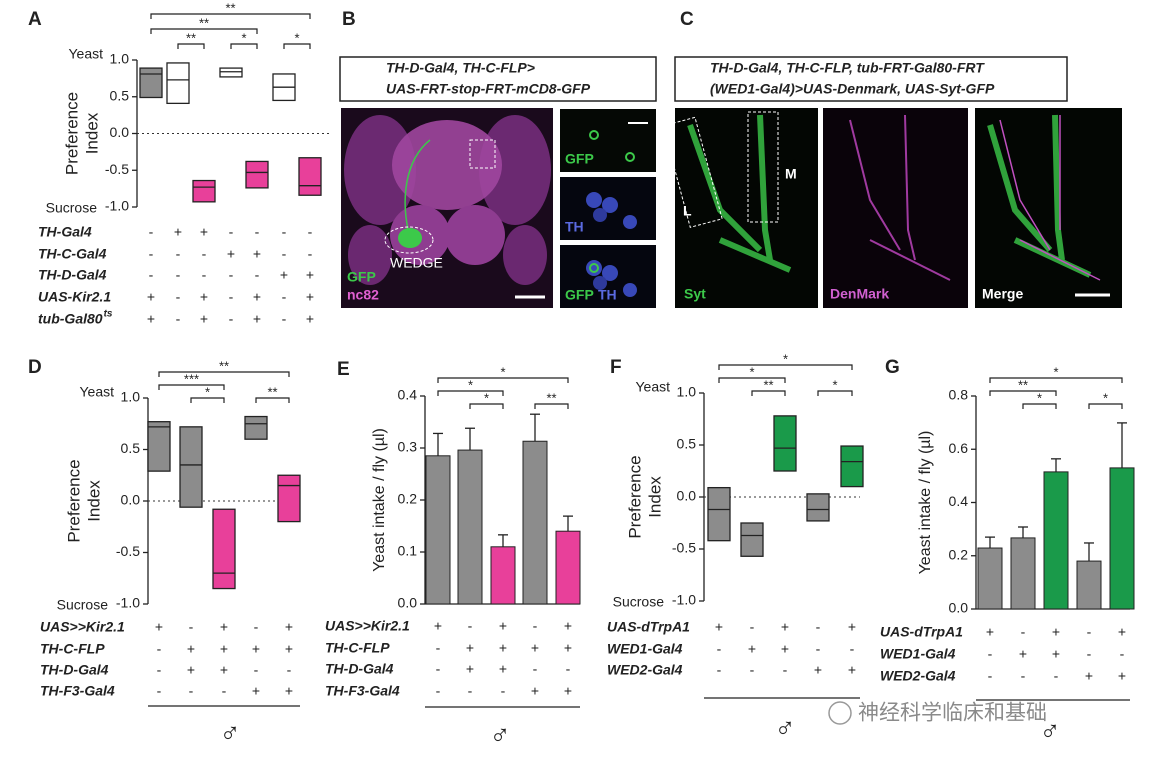 This screenshot has height=762, width=1157. I want to click on panel-letter: D, so click(35, 367).